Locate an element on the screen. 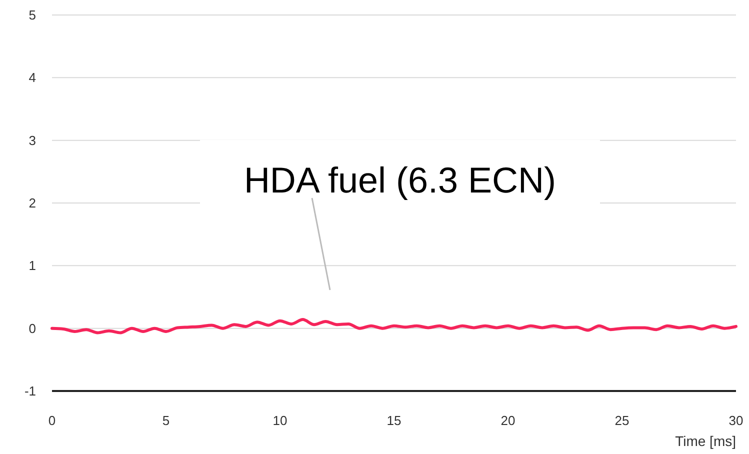  x-tick-label: 20 is located at coordinates (508, 420).